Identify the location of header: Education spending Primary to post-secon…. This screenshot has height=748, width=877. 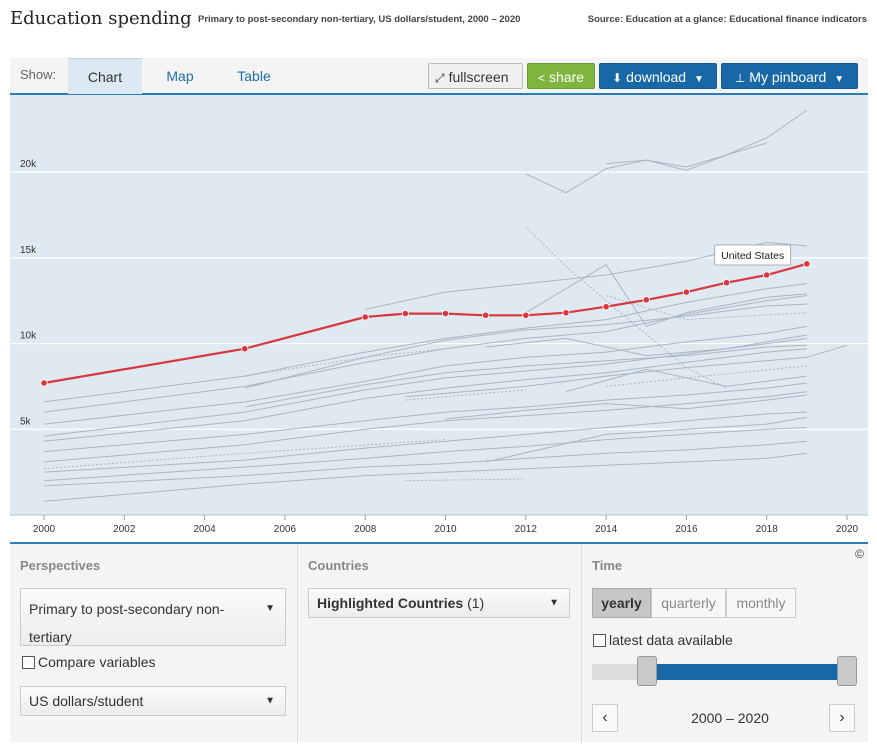
(438, 20).